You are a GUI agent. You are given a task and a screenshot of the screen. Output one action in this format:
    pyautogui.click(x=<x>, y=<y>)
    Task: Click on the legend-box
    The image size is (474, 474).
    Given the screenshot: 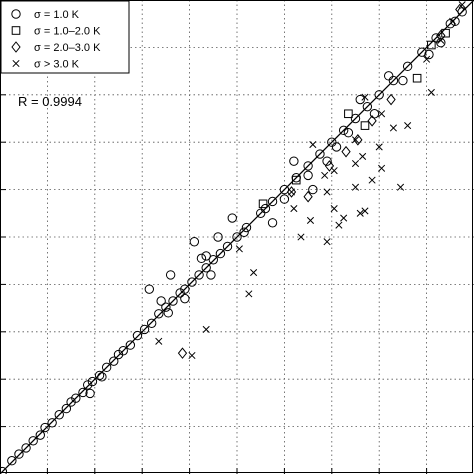 What is the action you would take?
    pyautogui.click(x=65, y=37)
    